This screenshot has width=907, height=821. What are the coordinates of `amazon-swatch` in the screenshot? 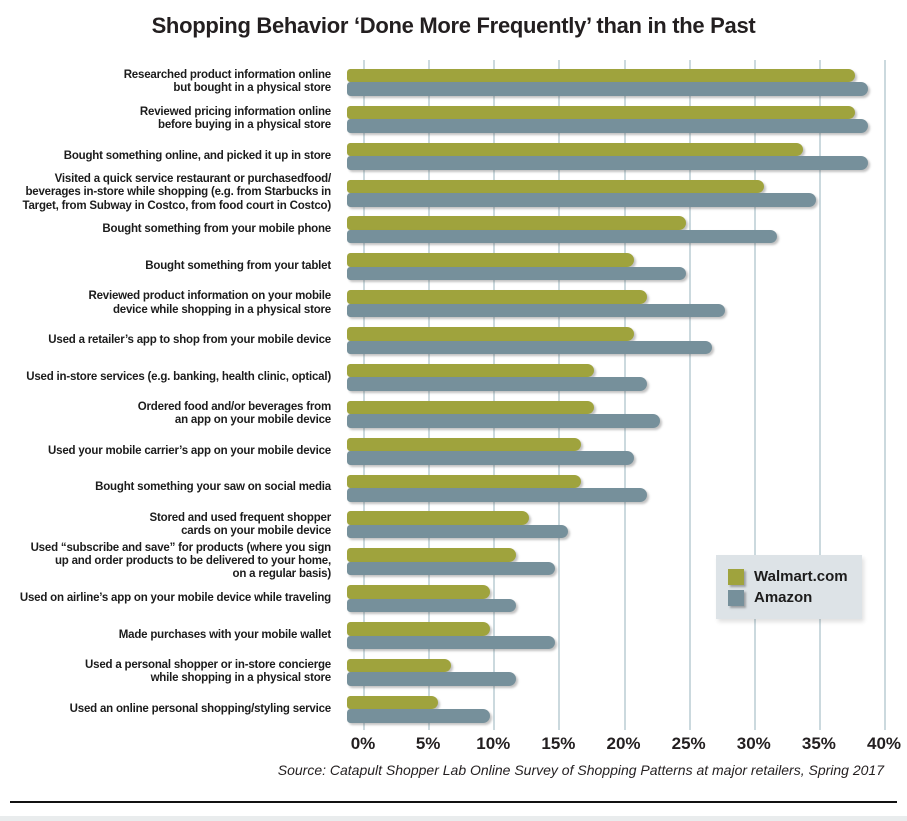 It's located at (736, 597).